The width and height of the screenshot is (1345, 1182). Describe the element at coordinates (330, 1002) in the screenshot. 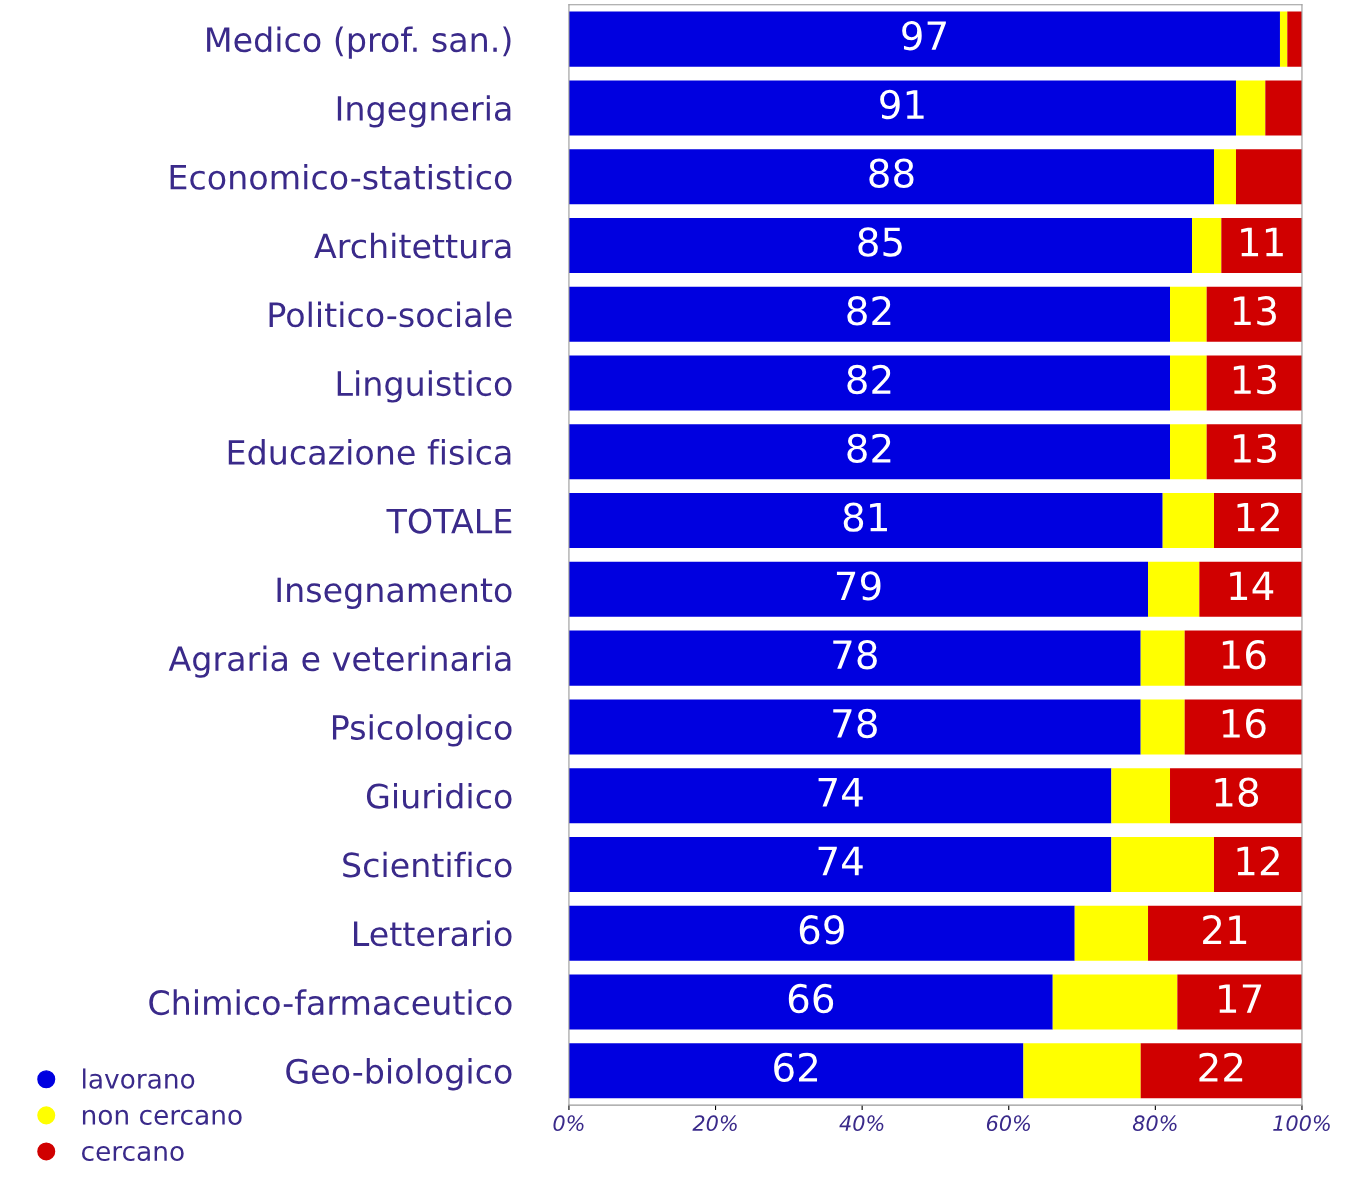

I see `y-tick-label: Chimico-farmaceutico` at that location.